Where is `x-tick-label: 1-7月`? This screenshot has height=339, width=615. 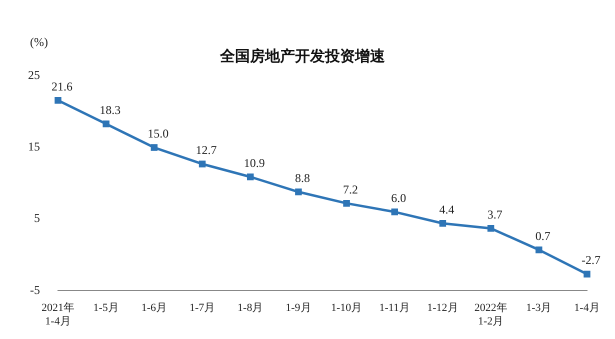 x-tick-label: 1-7月 is located at coordinates (202, 308).